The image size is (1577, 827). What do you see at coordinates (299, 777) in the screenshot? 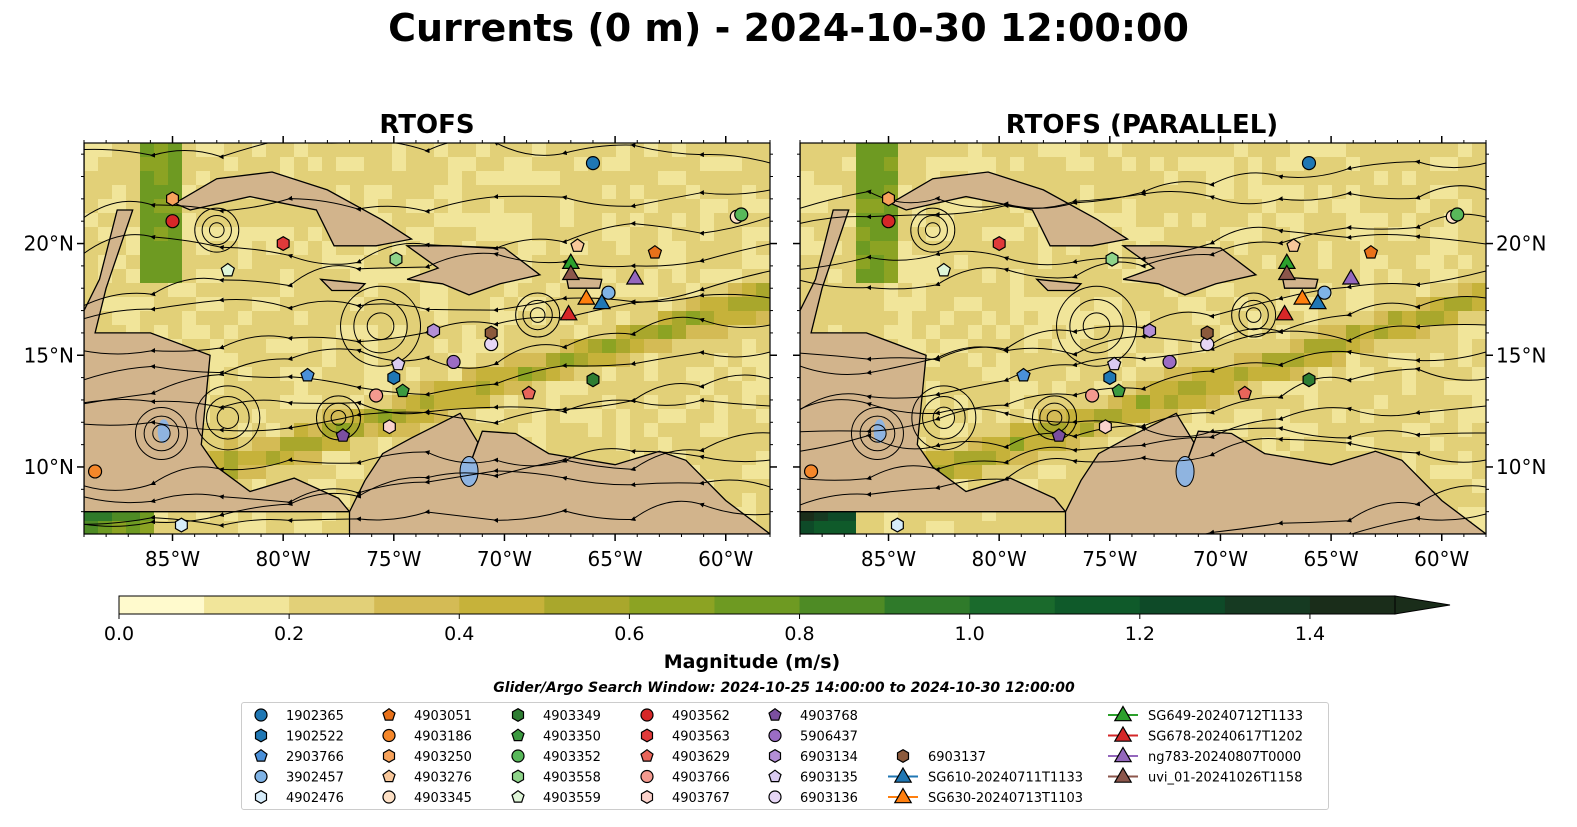
I see `legend-entry: 3902457` at bounding box center [299, 777].